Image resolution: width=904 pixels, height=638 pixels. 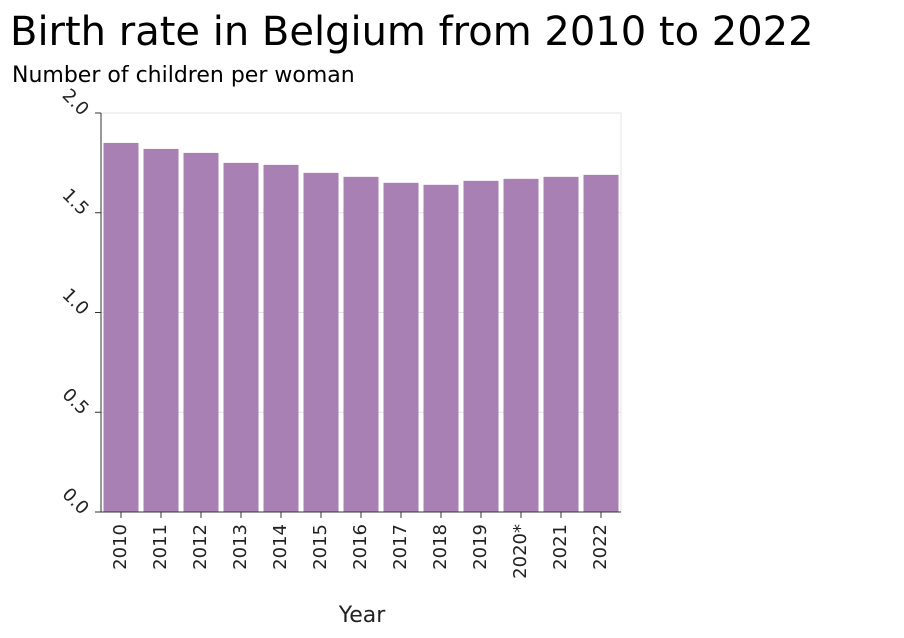 I want to click on y-tick-label: 2.0, so click(x=75, y=102).